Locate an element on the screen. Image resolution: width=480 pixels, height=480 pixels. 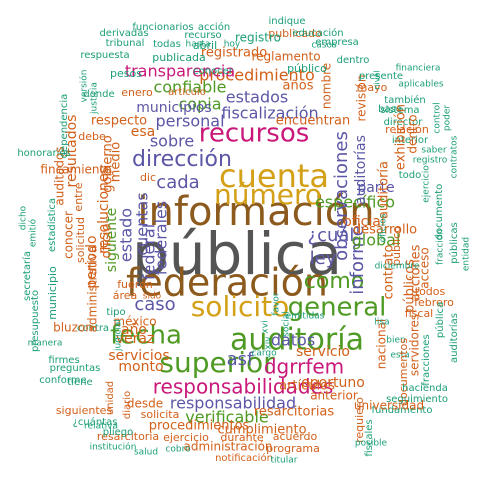
cloud-word: fecha is located at coordinates (146, 336).